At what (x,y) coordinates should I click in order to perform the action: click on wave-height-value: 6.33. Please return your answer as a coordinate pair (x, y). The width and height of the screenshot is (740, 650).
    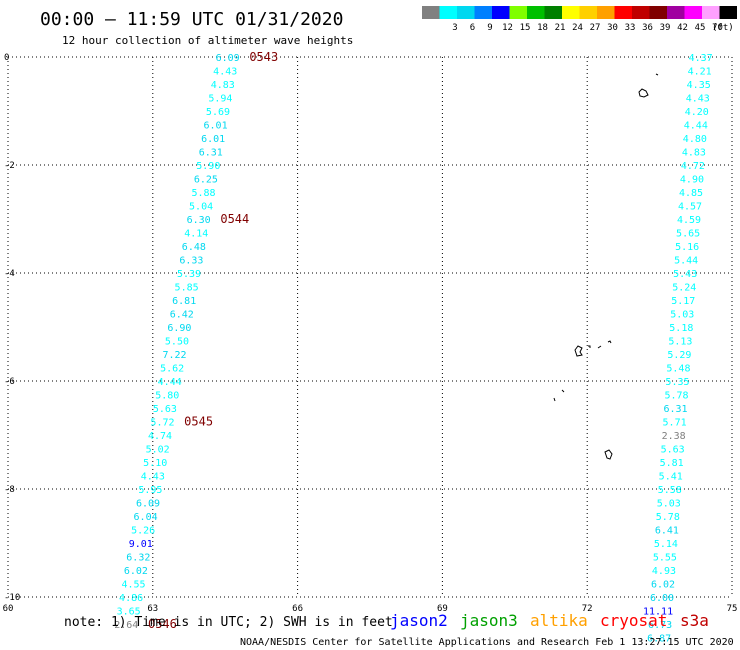
    Looking at the image, I should click on (191, 261).